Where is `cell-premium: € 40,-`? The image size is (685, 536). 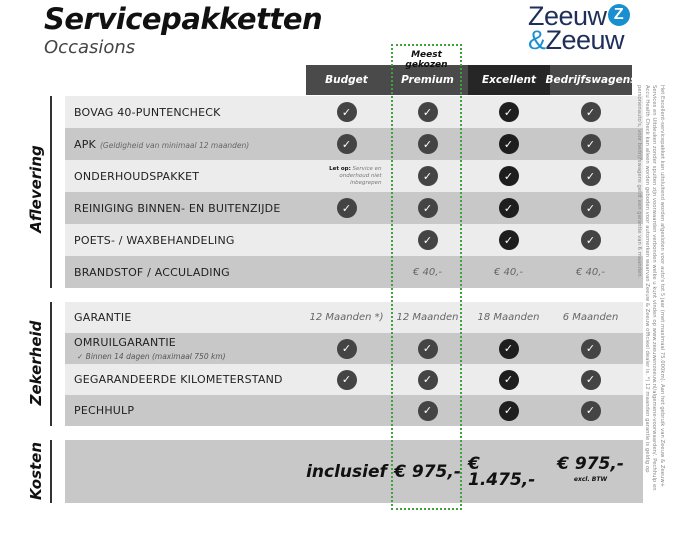
cell-premium: € 40,- is located at coordinates (427, 272).